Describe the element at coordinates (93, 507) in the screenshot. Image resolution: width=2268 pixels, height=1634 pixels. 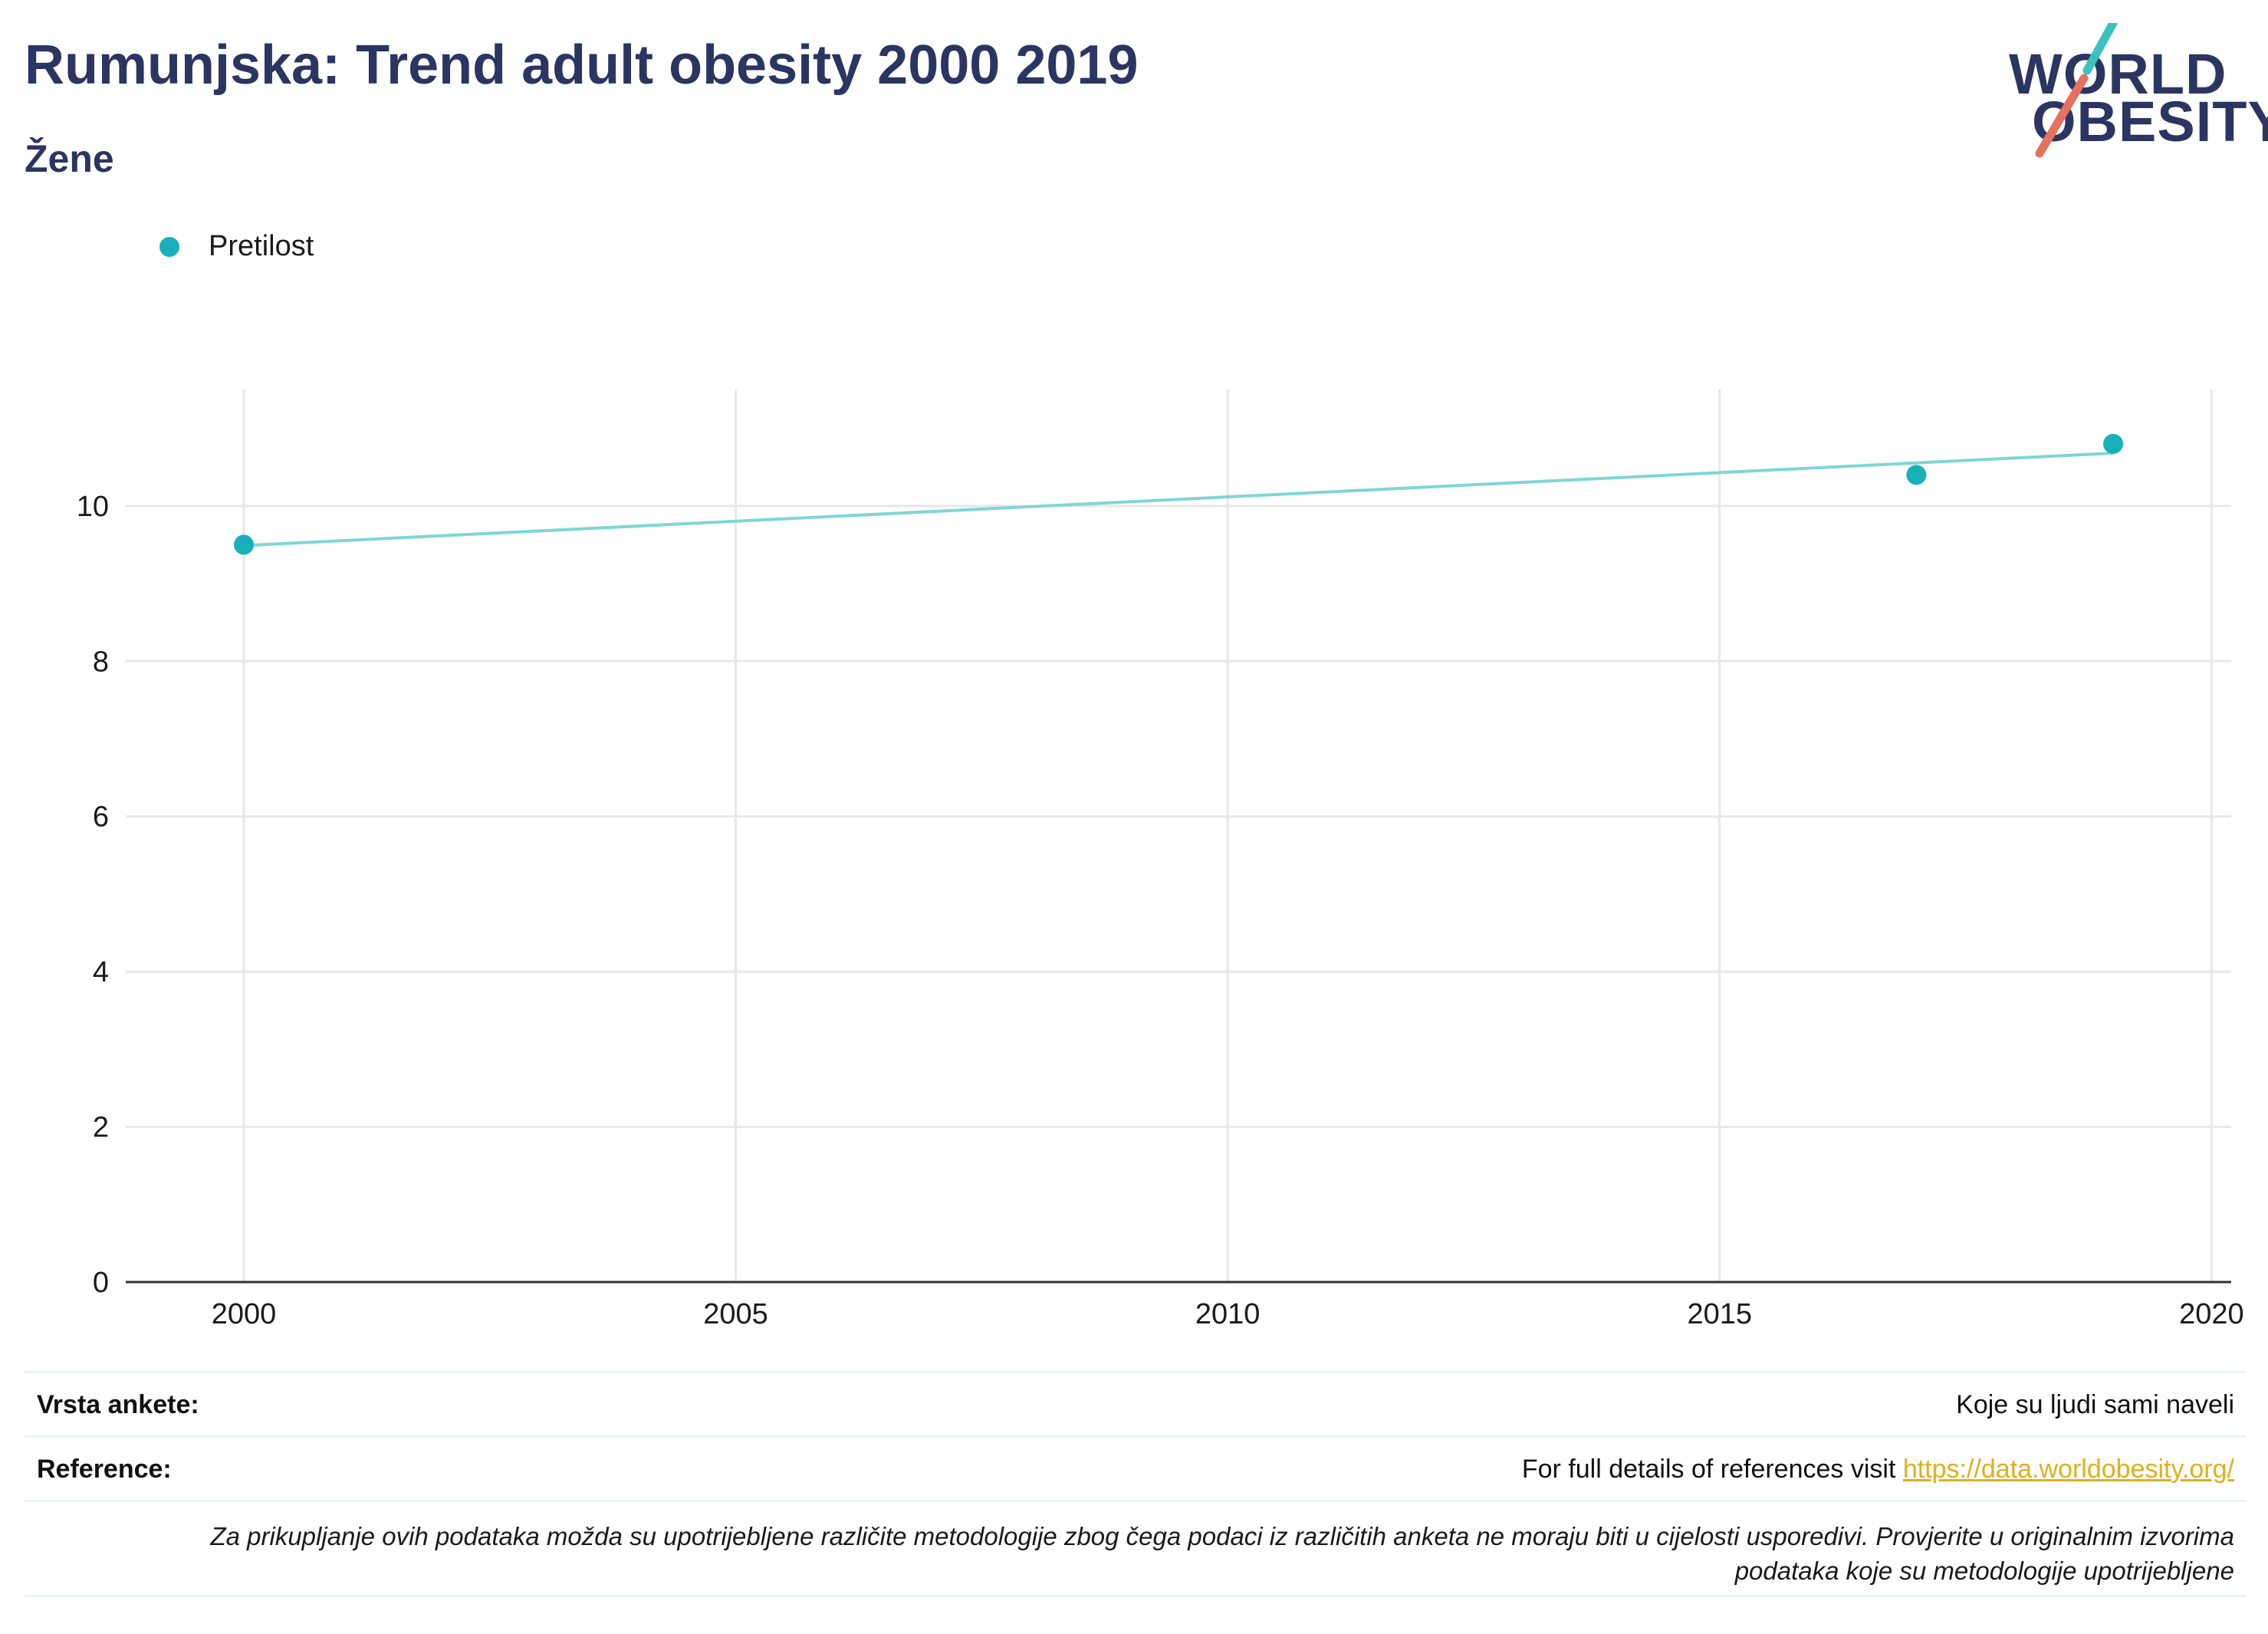
I see `y-tick-label: 10` at that location.